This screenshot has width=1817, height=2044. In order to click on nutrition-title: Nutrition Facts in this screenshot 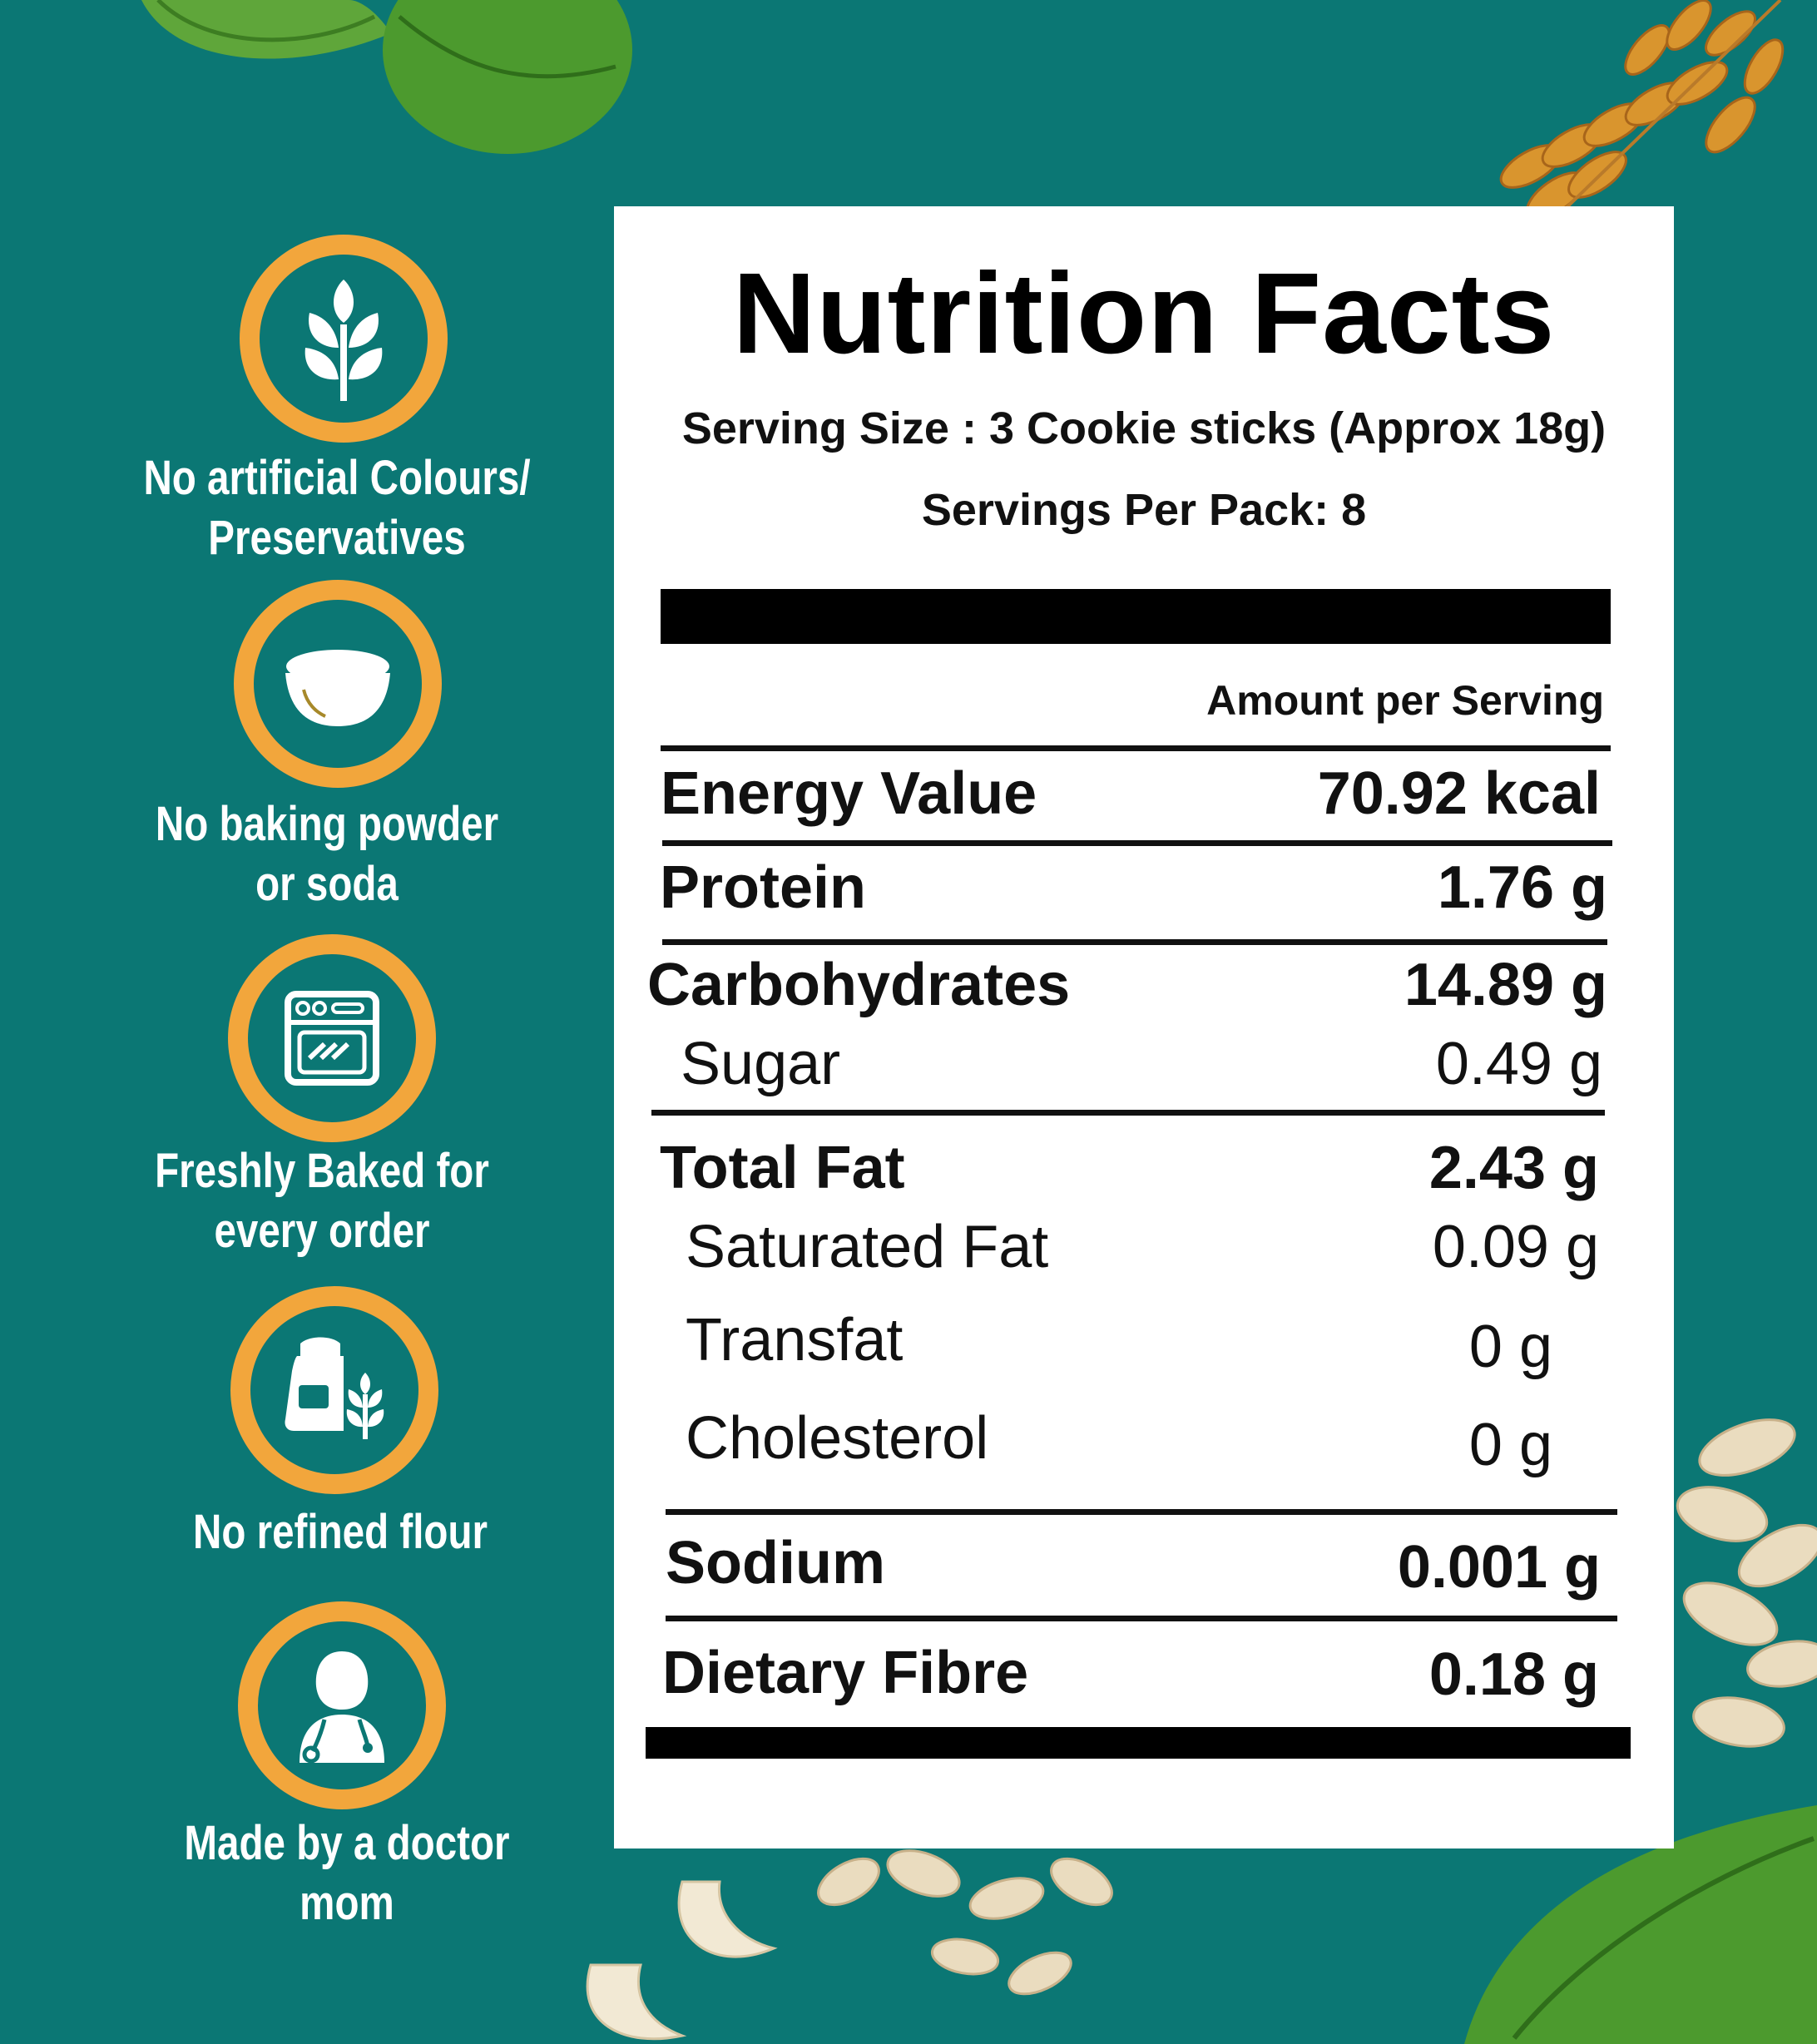, I will do `click(1144, 314)`.